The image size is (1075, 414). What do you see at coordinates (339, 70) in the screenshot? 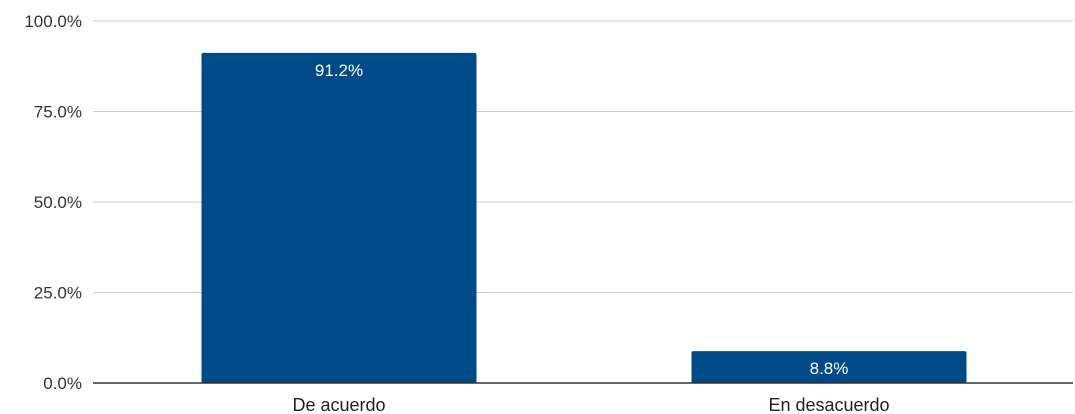
I see `data-label: 91.2%` at bounding box center [339, 70].